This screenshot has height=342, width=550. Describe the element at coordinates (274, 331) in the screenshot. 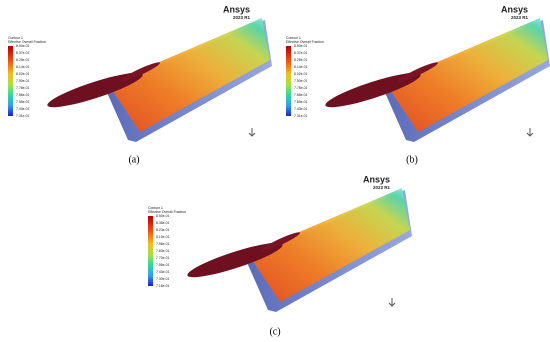

I see `caption: (c)` at that location.